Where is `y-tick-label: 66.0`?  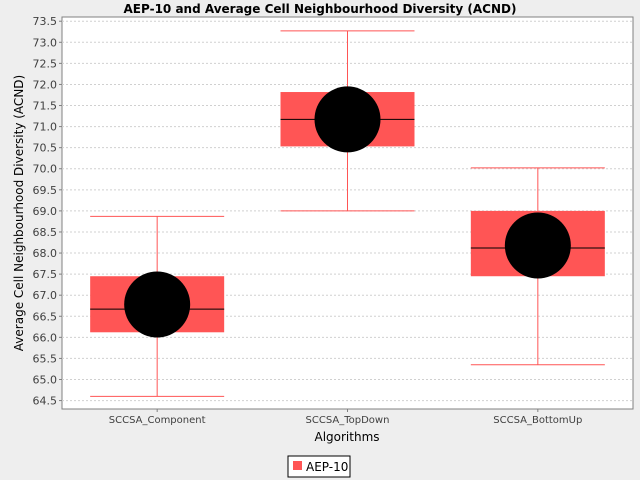 y-tick-label: 66.0 is located at coordinates (45, 337).